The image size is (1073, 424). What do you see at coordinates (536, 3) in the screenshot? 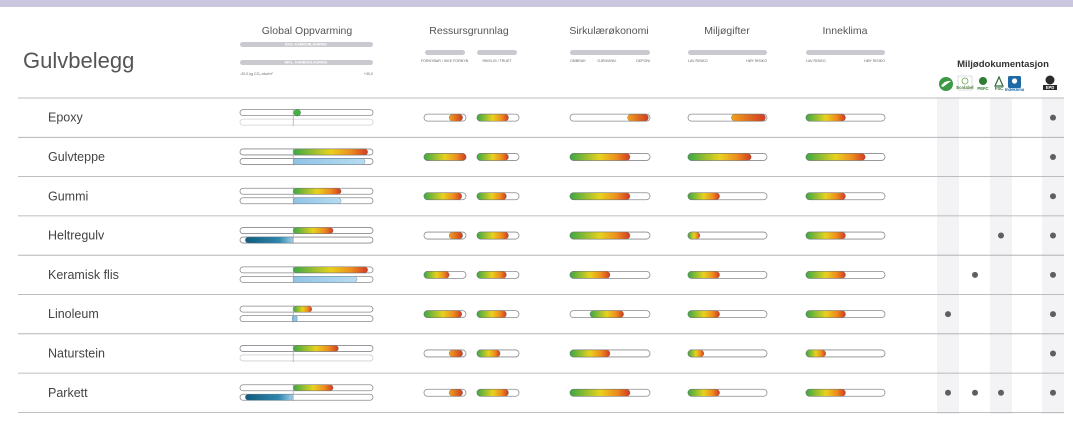
I see `top-accent-bar` at bounding box center [536, 3].